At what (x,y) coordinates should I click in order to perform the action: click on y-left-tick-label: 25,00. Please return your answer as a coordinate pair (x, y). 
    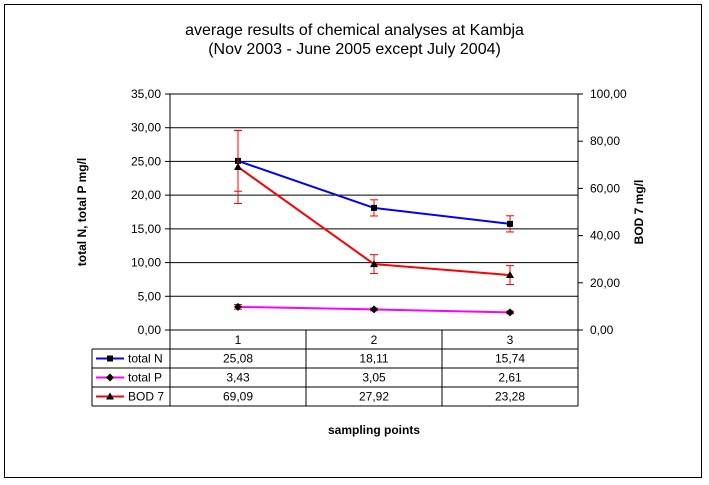
    Looking at the image, I should click on (146, 161).